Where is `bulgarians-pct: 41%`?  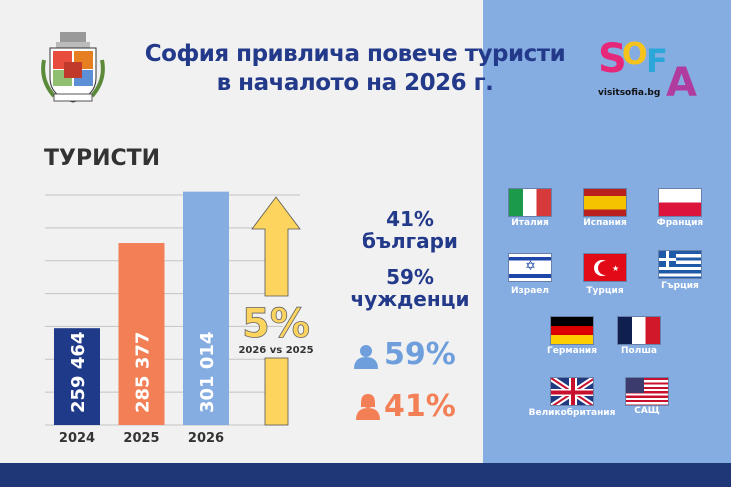 bulgarians-pct: 41% is located at coordinates (410, 219).